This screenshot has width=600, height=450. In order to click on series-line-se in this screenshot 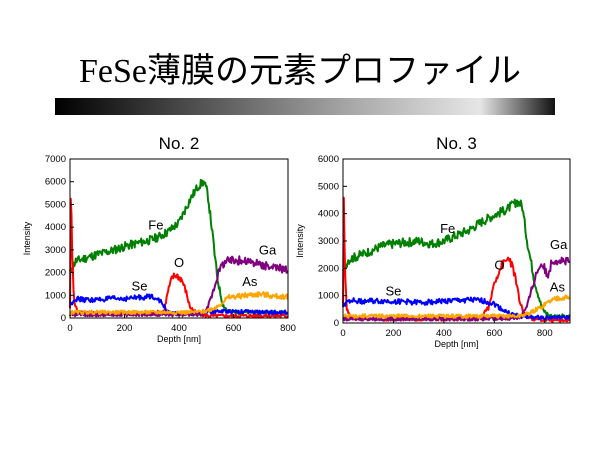, I will do `click(456, 308)`.